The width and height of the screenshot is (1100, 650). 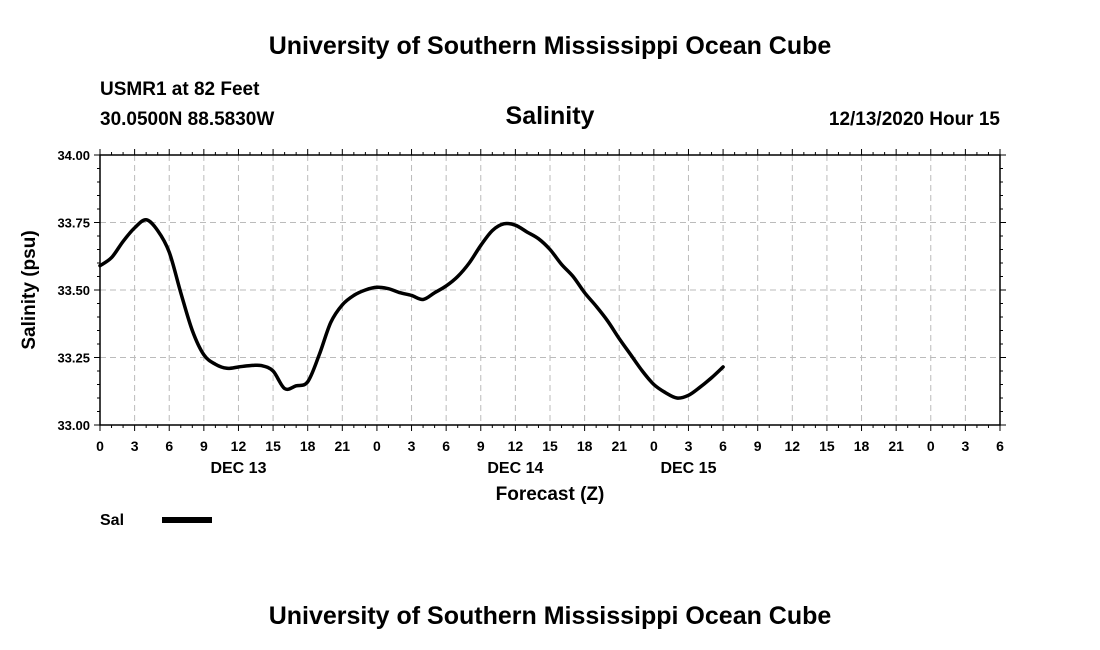 What do you see at coordinates (688, 468) in the screenshot?
I see `day-label: DEC 15` at bounding box center [688, 468].